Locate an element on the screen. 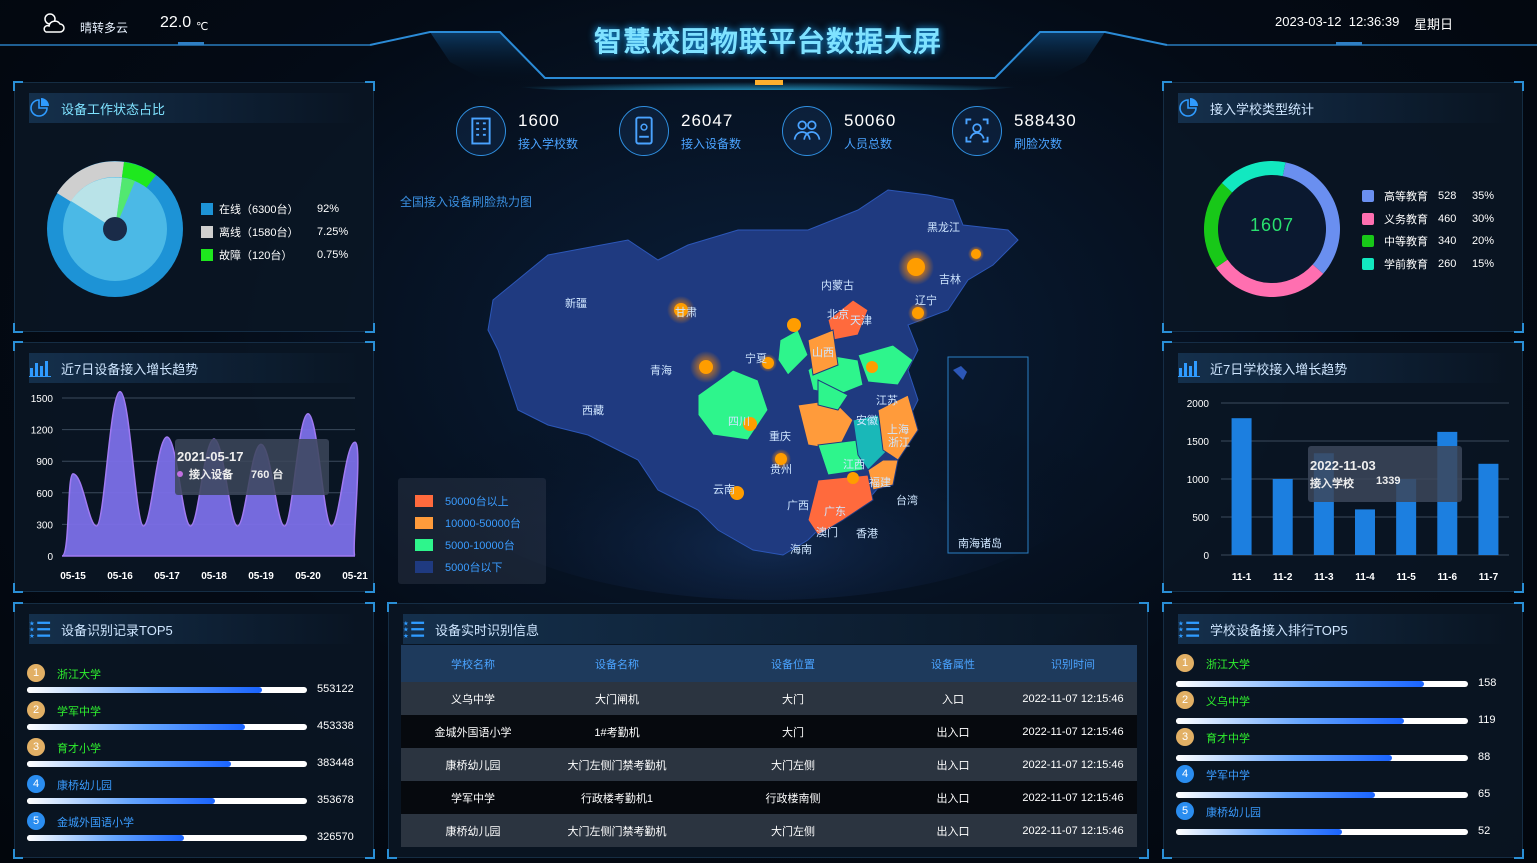  rank-item: 3 育才中学 88 is located at coordinates (1343, 746).